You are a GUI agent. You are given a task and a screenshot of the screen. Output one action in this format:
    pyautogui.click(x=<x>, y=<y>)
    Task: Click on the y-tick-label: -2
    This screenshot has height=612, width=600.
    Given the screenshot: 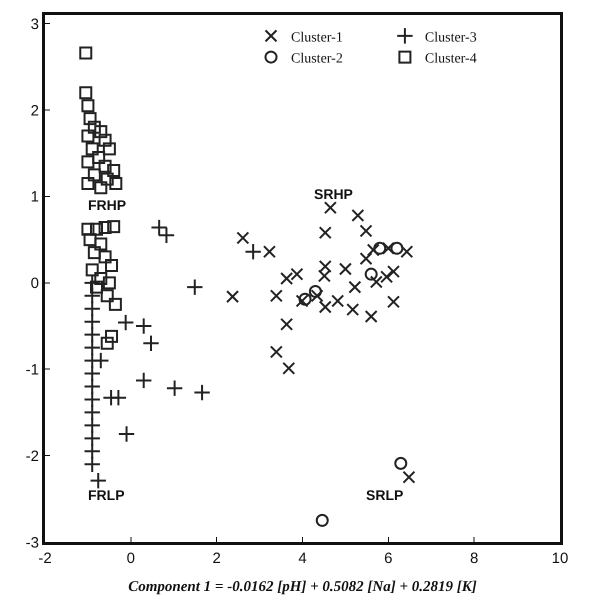 What is the action you would take?
    pyautogui.click(x=32, y=456)
    